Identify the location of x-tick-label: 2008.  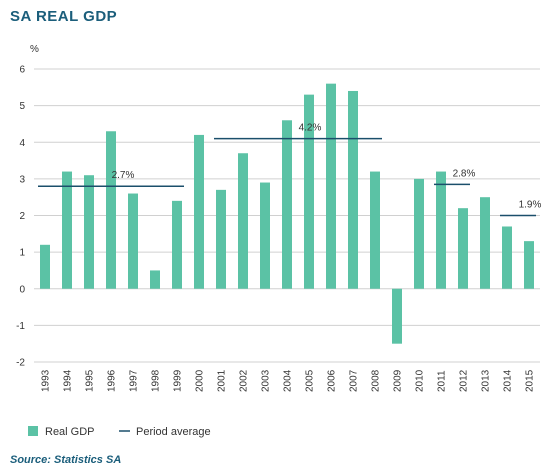
(376, 380).